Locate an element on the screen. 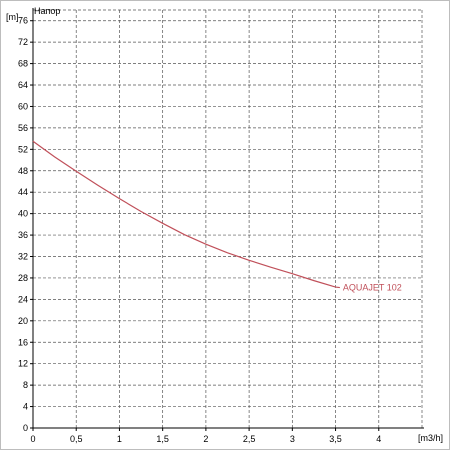  y-tick-label: 20 is located at coordinates (23, 321).